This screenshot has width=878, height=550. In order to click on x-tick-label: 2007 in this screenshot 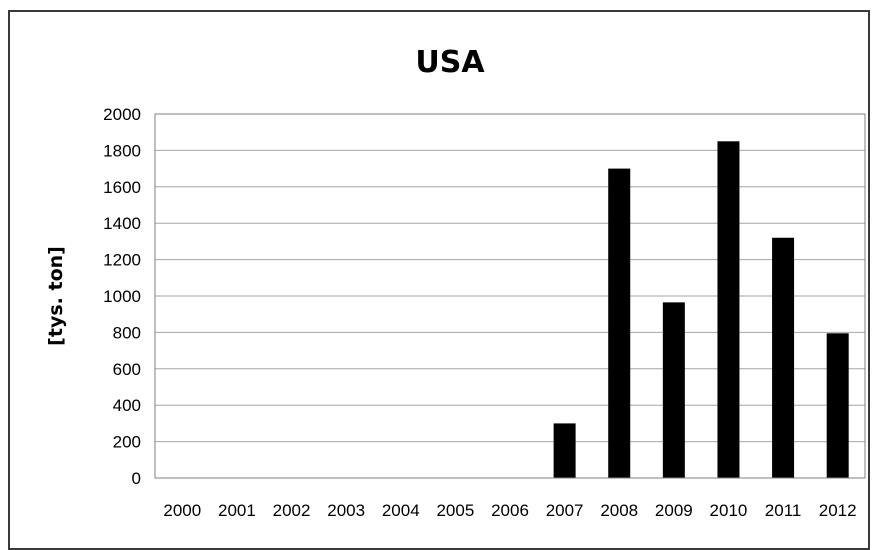, I will do `click(565, 510)`.